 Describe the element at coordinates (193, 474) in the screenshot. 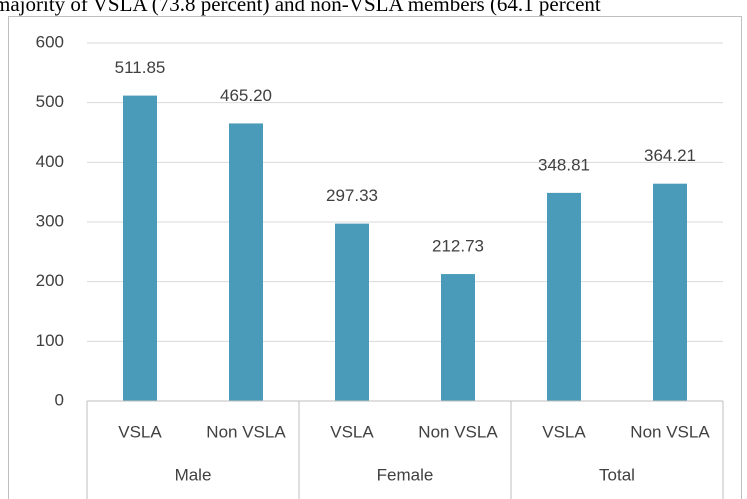

I see `group-label: Male` at that location.